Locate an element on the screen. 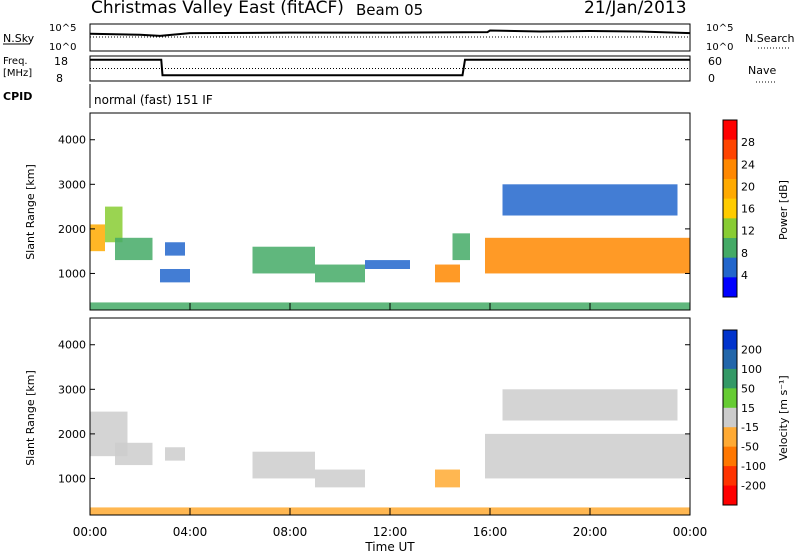 This screenshot has height=554, width=800. freq-left-label-2: [MHz] is located at coordinates (17, 73).